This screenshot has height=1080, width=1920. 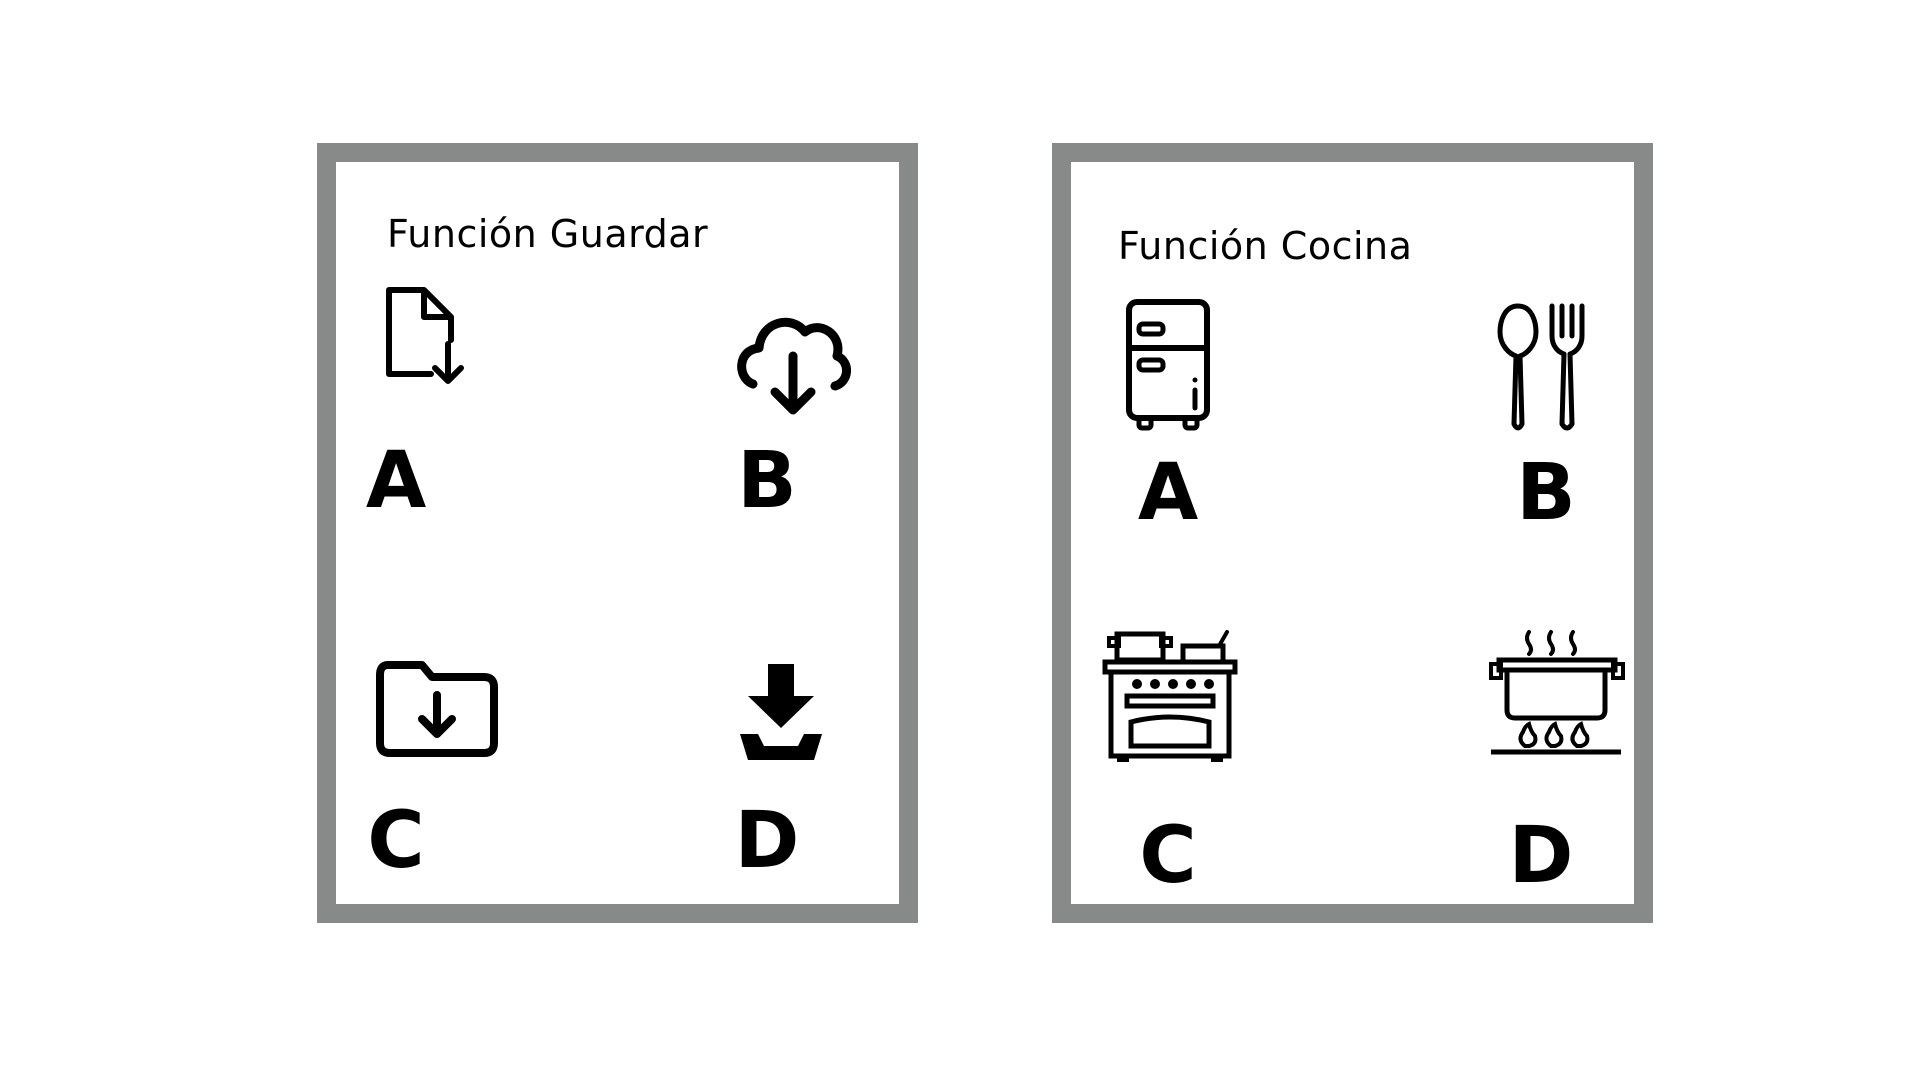 What do you see at coordinates (1168, 493) in the screenshot?
I see `option-cocina-a-label: A` at bounding box center [1168, 493].